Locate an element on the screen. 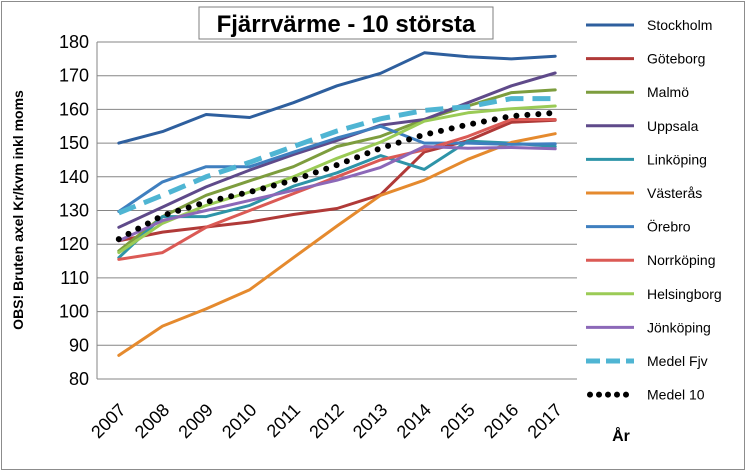 This screenshot has width=748, height=473. legend-label: Medel 10 is located at coordinates (676, 395).